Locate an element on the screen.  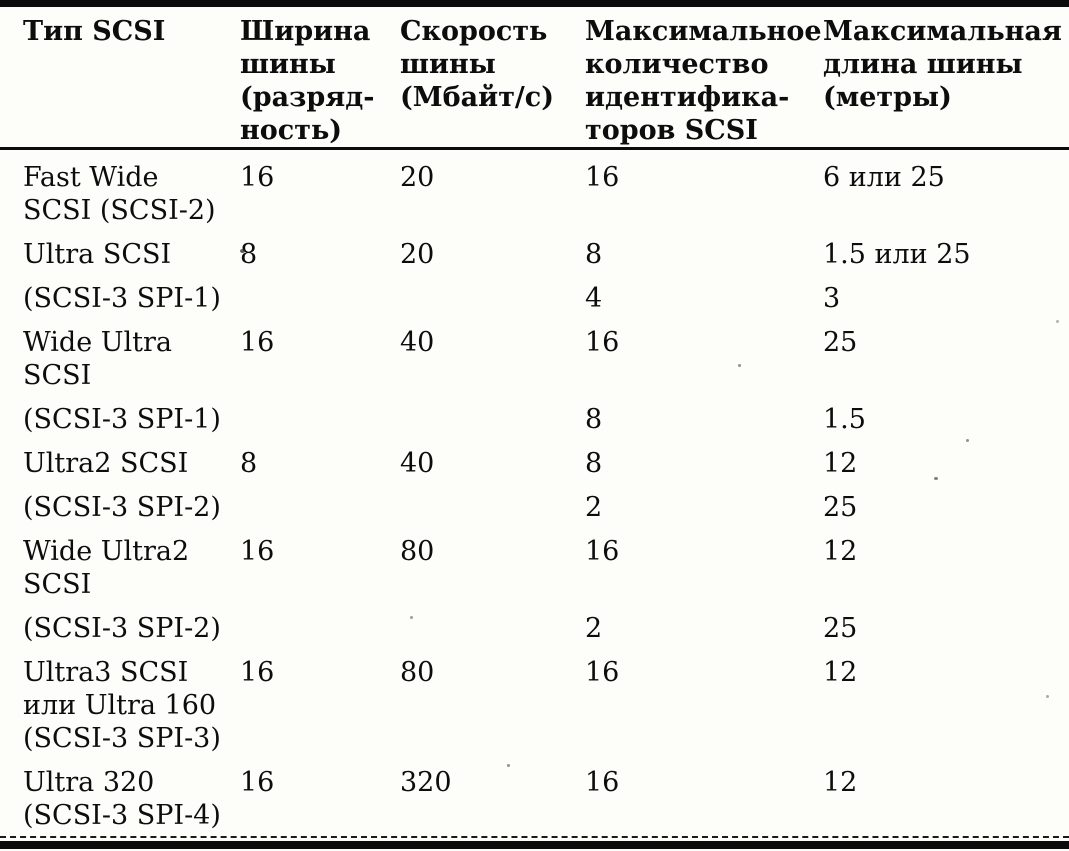
table-row: (SCSI-3 SPI-1) 4 3 is located at coordinates (534, 293).